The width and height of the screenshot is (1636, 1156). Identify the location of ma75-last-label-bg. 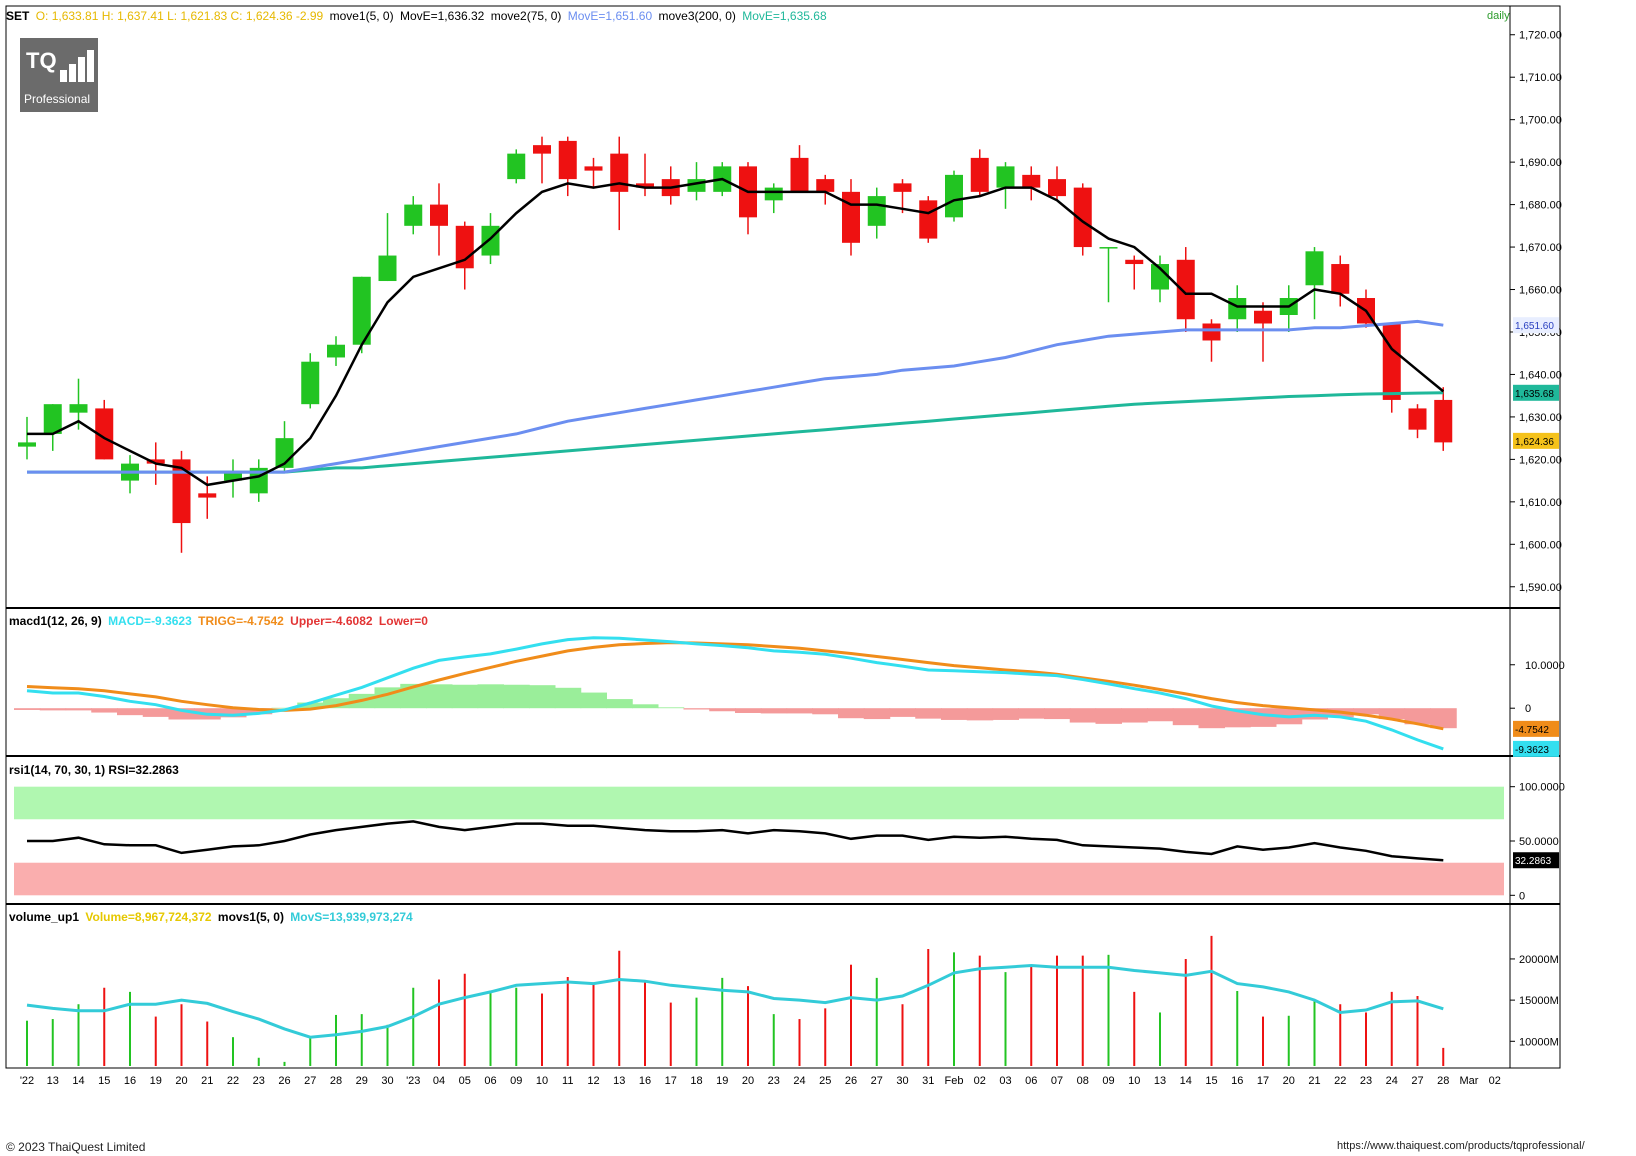
(1536, 325).